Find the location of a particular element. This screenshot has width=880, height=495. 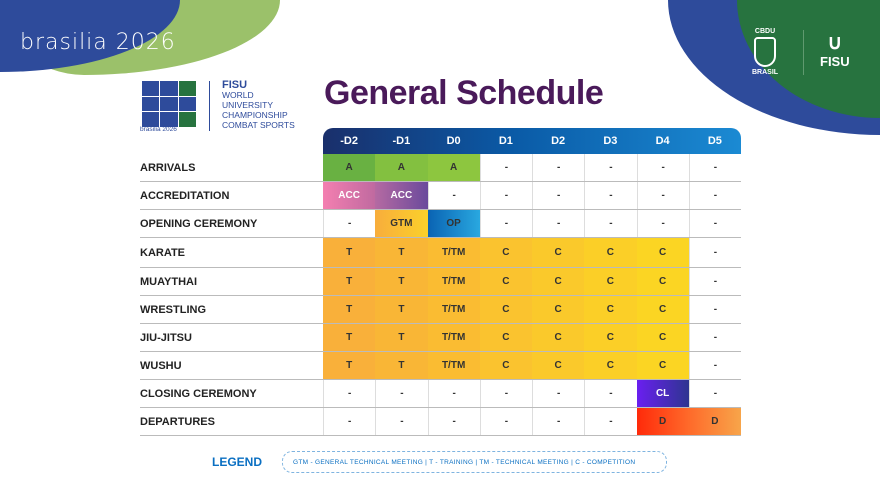

schedule-cell: GTM is located at coordinates (401, 223).